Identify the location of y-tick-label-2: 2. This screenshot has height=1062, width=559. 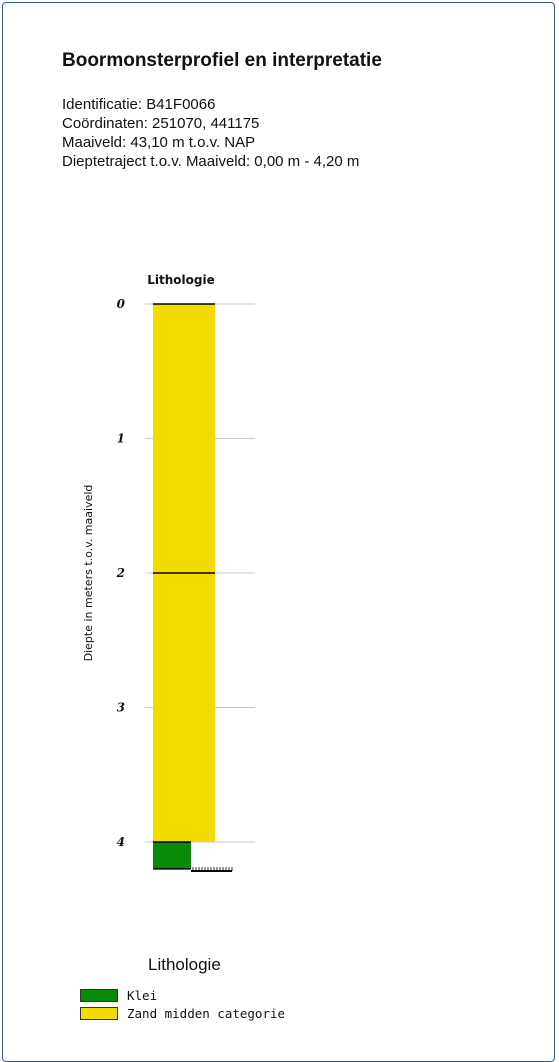
(120, 573).